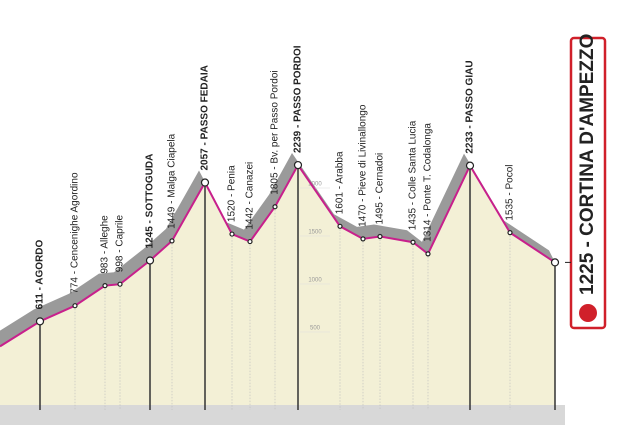 The width and height of the screenshot is (638, 425). Describe the element at coordinates (250, 196) in the screenshot. I see `point-label: 1442 - Canazei` at that location.